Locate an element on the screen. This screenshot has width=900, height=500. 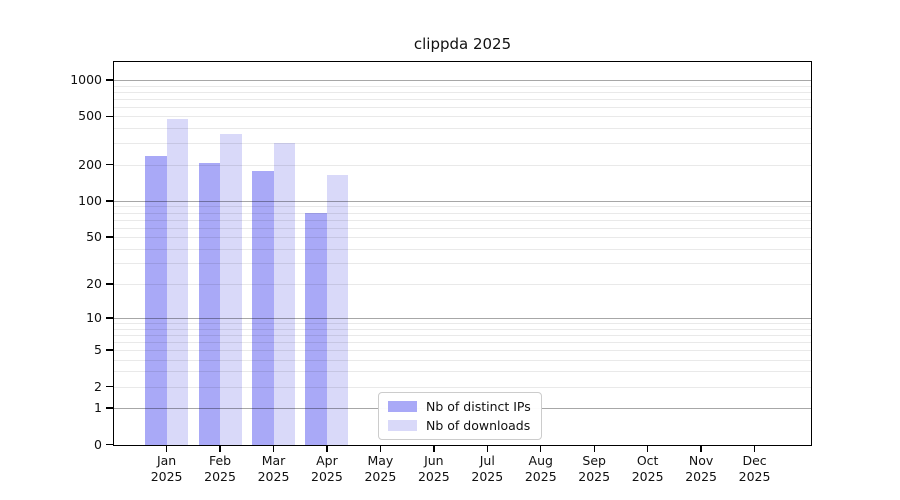
x-tick-oct is located at coordinates (647, 448).